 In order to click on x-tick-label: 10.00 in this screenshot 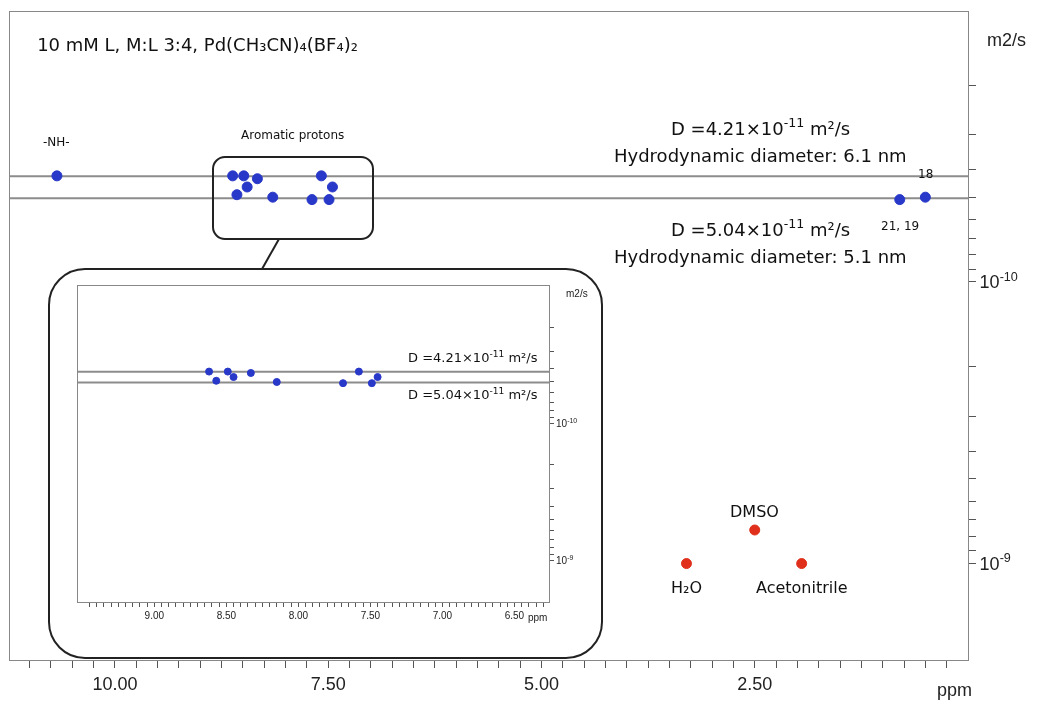, I will do `click(115, 683)`.